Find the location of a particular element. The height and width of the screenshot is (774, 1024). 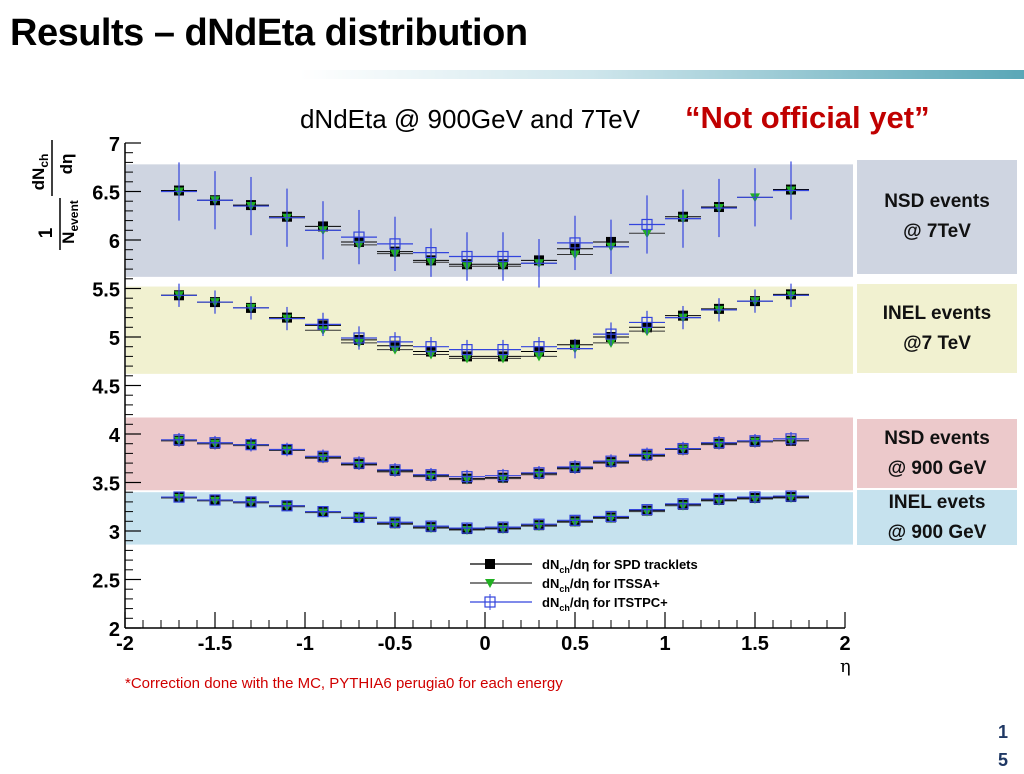

data-point is located at coordinates (539, 357).